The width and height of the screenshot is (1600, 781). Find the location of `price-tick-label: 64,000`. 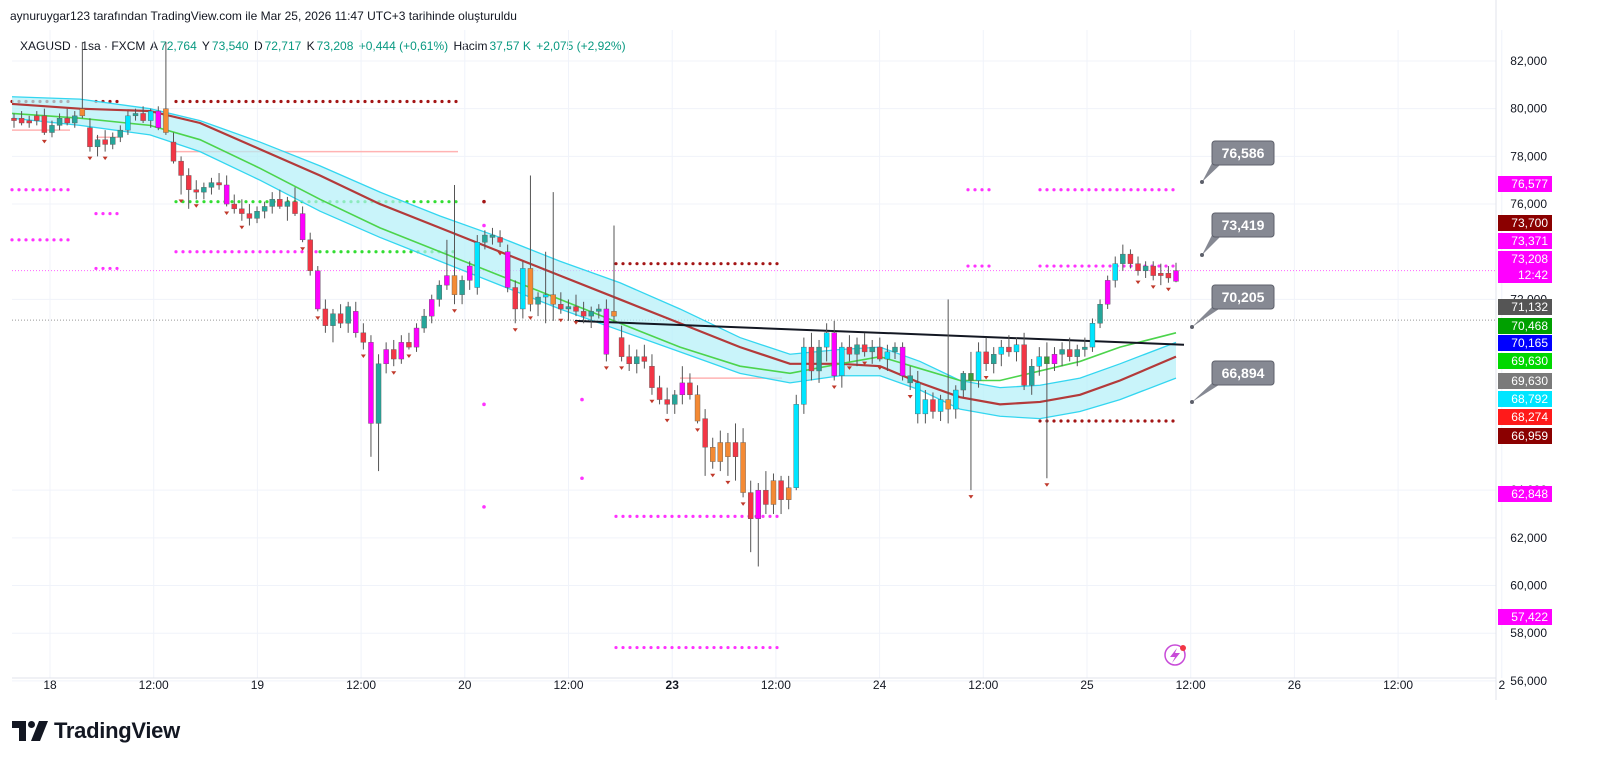

price-tick-label: 64,000 is located at coordinates (1528, 490).